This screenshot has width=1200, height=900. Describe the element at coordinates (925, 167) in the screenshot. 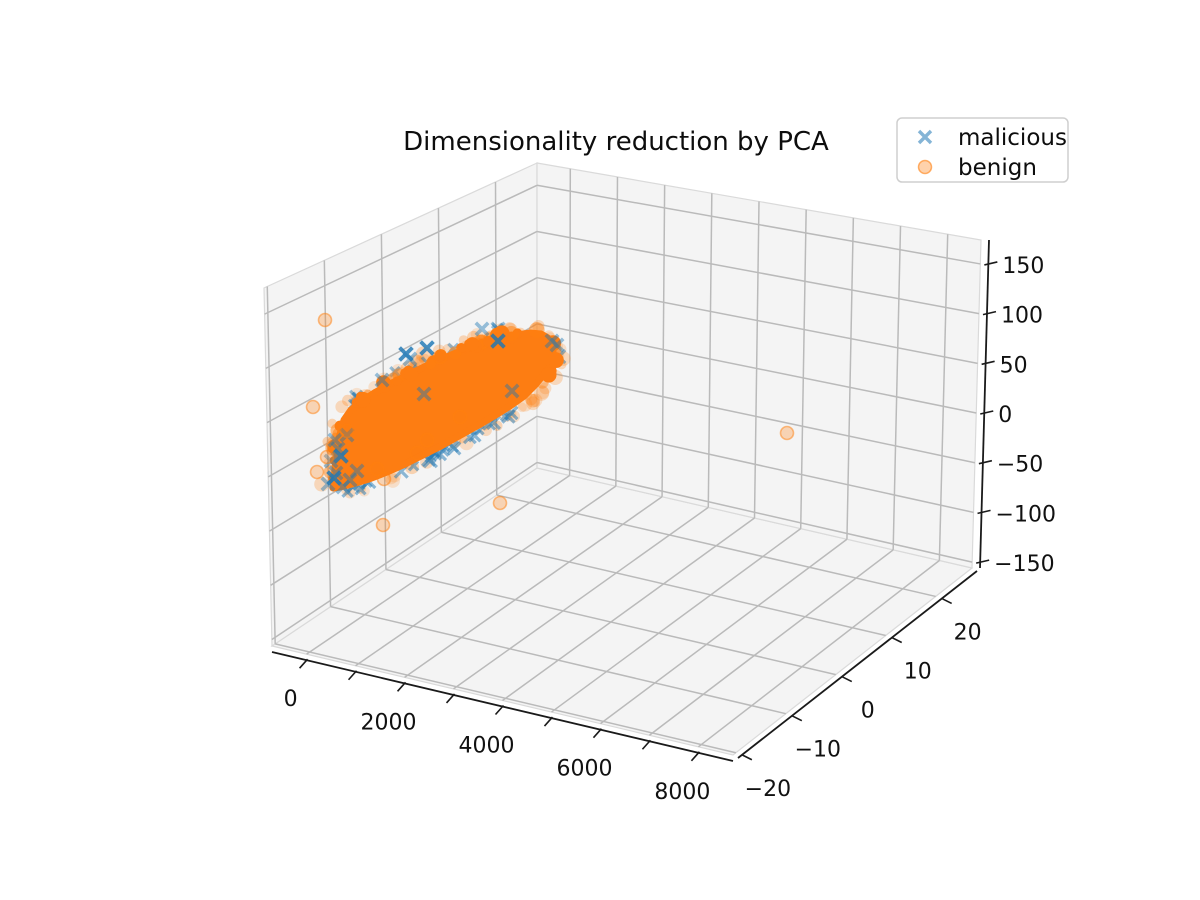

I see `legend-benign-circle-icon` at that location.